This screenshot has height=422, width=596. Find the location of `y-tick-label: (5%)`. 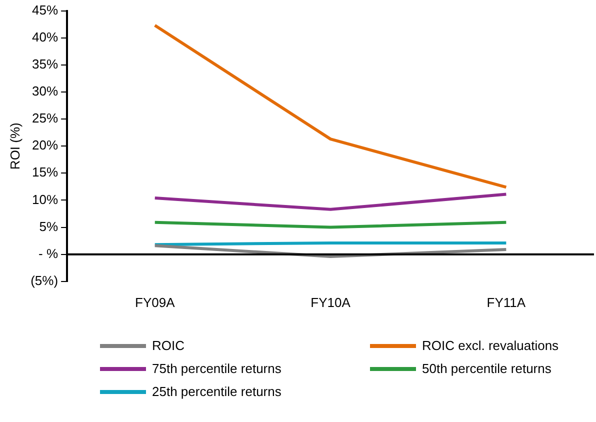

y-tick-label: (5%) is located at coordinates (44, 280).